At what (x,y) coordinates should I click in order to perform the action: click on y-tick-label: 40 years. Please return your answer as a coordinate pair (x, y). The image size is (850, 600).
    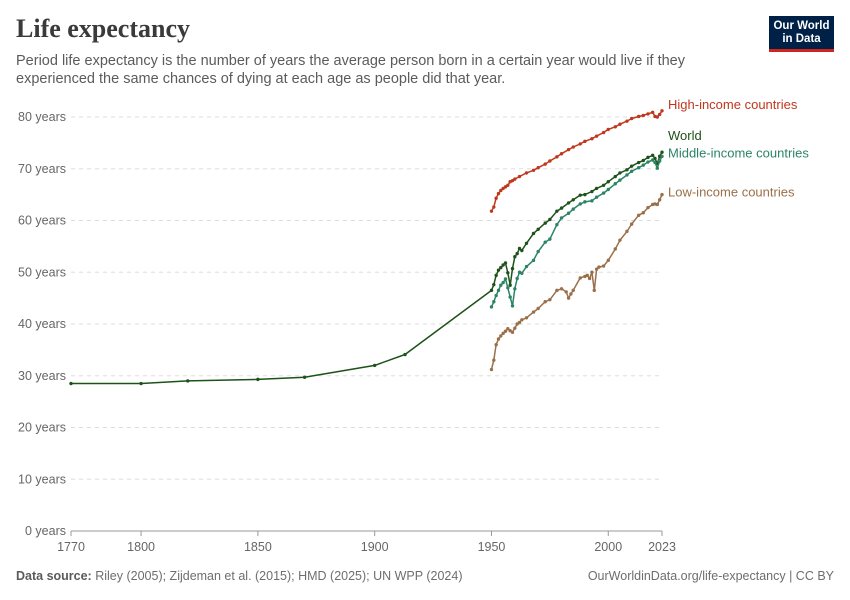
    Looking at the image, I should click on (42, 324).